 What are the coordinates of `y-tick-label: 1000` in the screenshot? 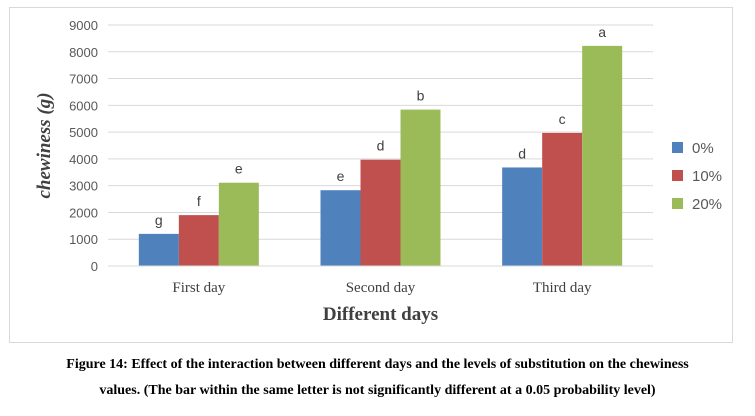 It's located at (83, 239).